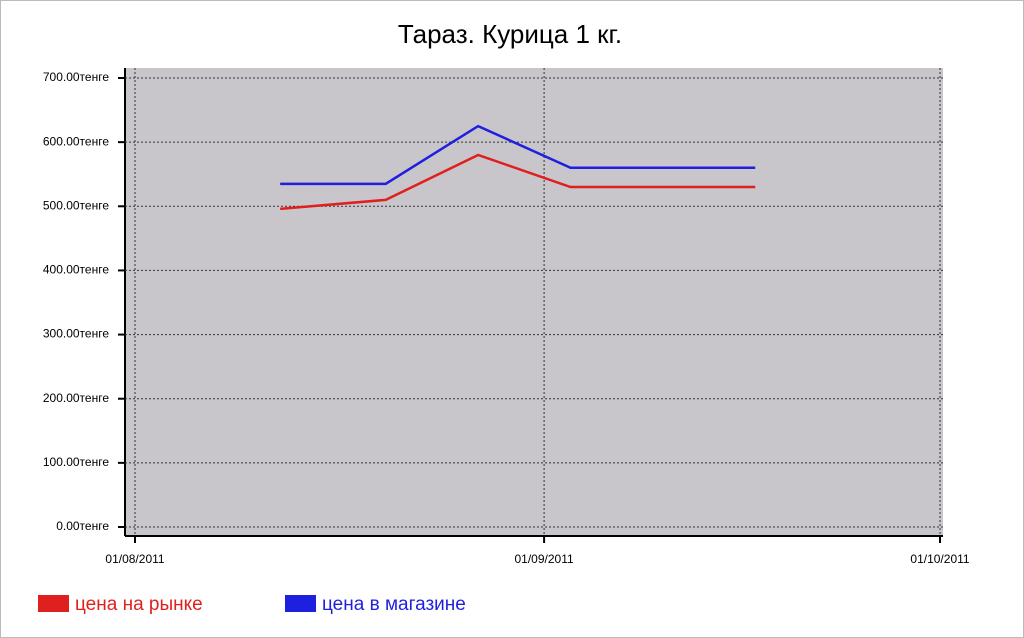  I want to click on legend-label: цена на рынке, so click(139, 604).